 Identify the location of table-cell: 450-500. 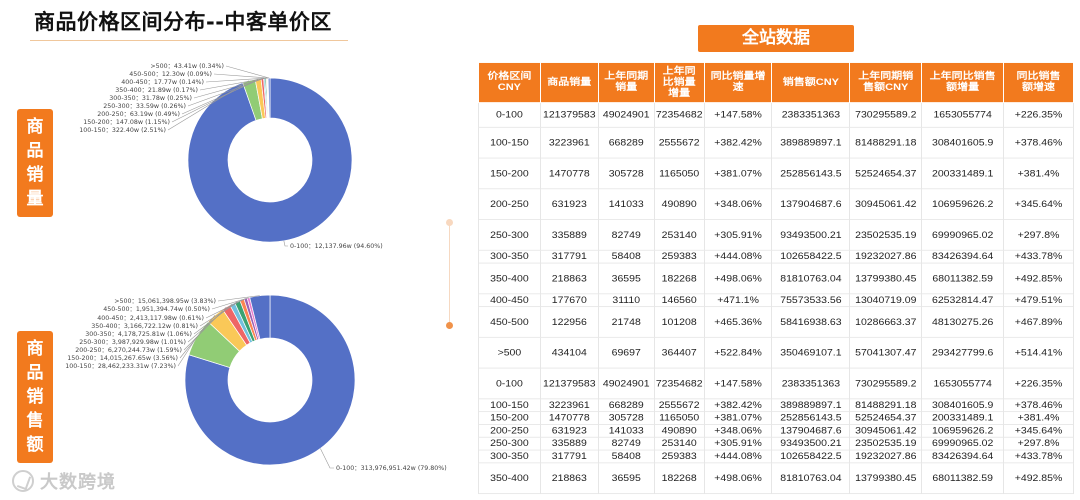
(509, 322).